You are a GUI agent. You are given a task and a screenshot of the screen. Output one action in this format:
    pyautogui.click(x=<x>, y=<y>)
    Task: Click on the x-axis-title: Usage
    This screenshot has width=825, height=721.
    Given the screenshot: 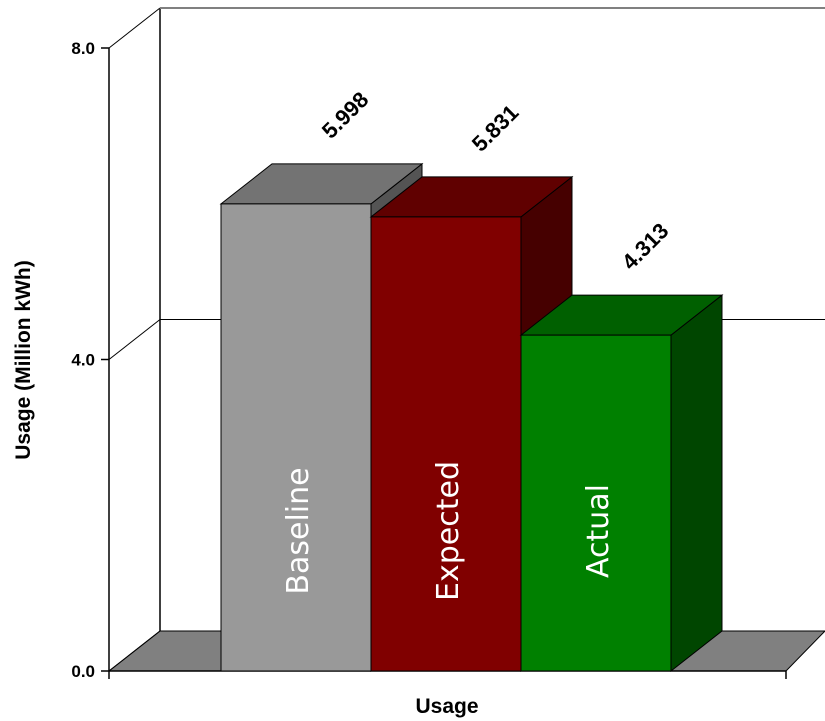 What is the action you would take?
    pyautogui.click(x=446, y=706)
    